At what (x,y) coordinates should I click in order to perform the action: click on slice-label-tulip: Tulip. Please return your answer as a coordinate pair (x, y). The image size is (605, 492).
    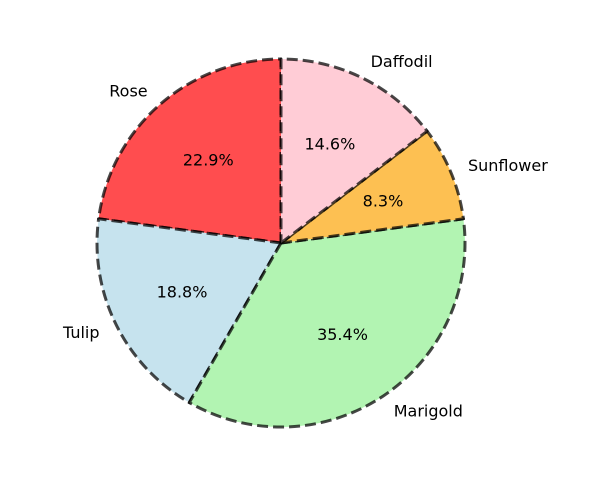
    Looking at the image, I should click on (81, 332).